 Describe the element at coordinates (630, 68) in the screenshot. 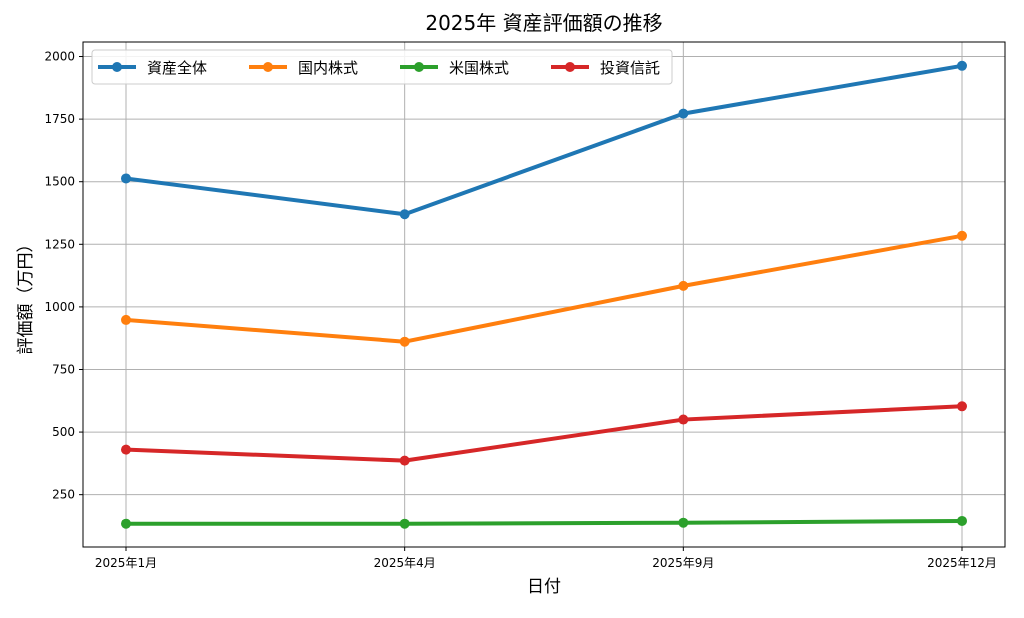

I see `legend-label: 投資信託` at that location.